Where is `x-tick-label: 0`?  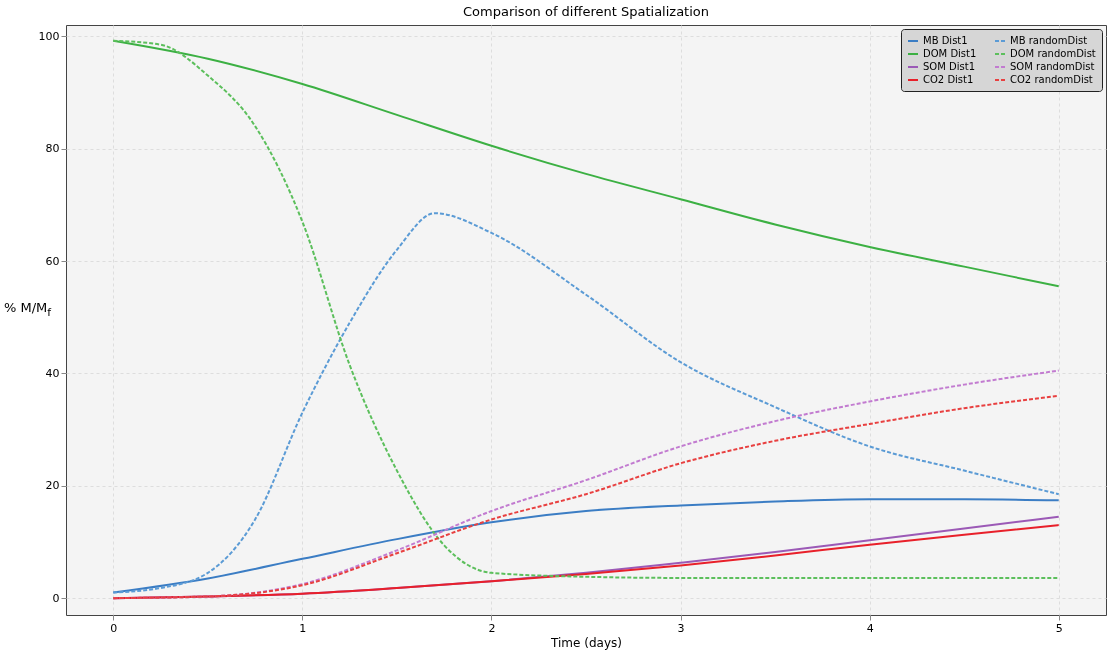
x-tick-label: 0 is located at coordinates (114, 628).